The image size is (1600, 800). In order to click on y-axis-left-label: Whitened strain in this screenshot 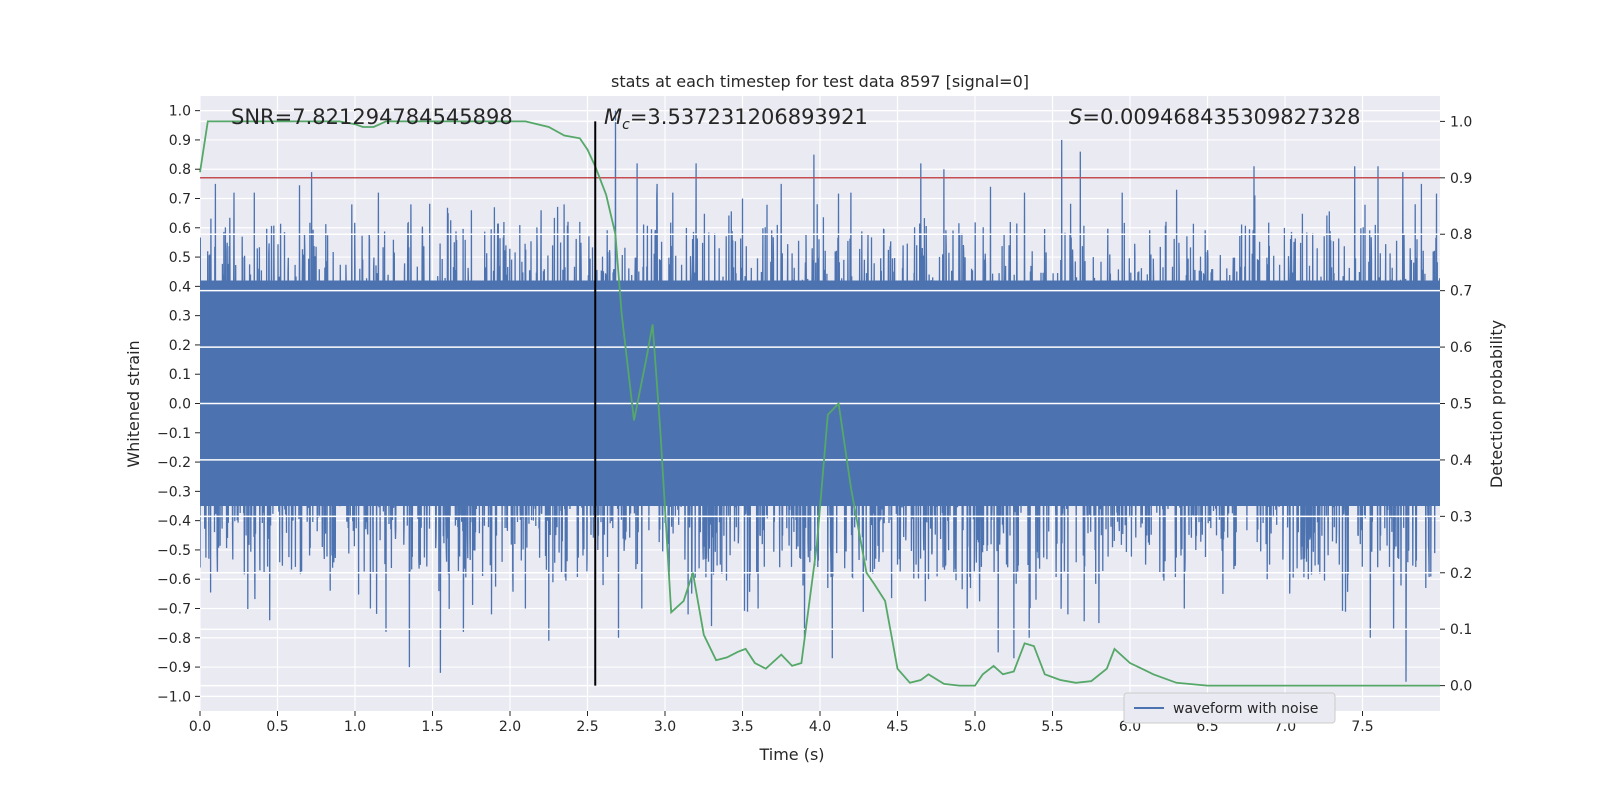, I will do `click(133, 403)`.